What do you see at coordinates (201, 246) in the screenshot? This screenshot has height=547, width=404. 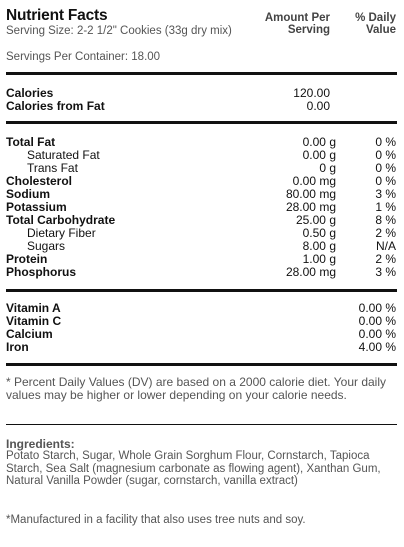 I see `nutrient-row: Sugars 8.00 g N/A` at bounding box center [201, 246].